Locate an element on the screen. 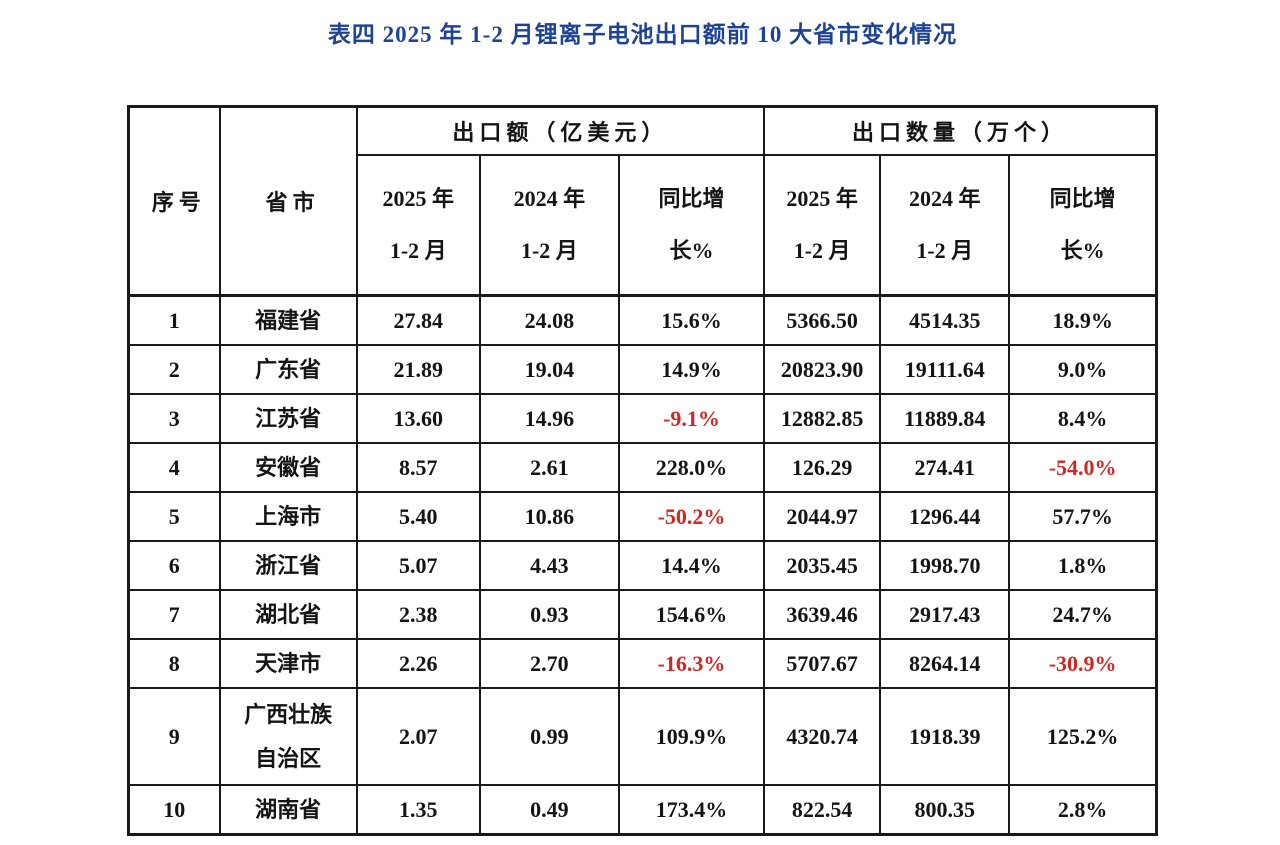 The image size is (1280, 845). cell-qty-yoy: 24.7% is located at coordinates (1083, 614).